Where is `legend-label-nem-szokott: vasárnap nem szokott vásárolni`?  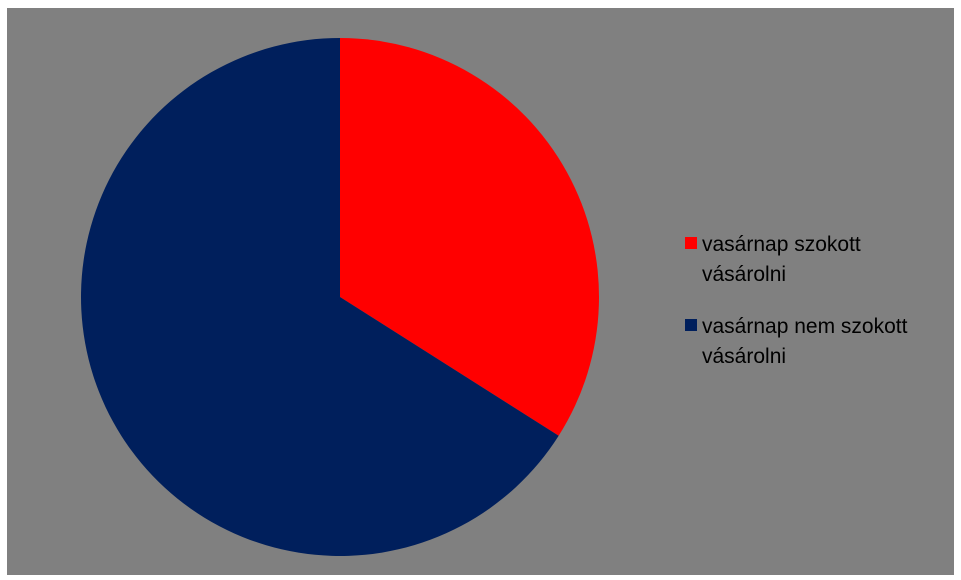
legend-label-nem-szokott: vasárnap nem szokott vásárolni is located at coordinates (805, 341).